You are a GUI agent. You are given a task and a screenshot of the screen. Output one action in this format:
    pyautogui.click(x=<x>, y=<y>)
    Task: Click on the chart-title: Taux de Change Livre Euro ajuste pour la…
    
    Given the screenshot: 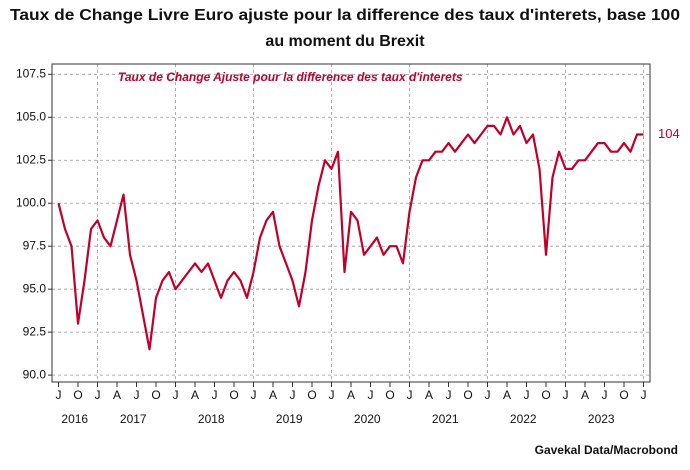 What is the action you would take?
    pyautogui.click(x=345, y=15)
    